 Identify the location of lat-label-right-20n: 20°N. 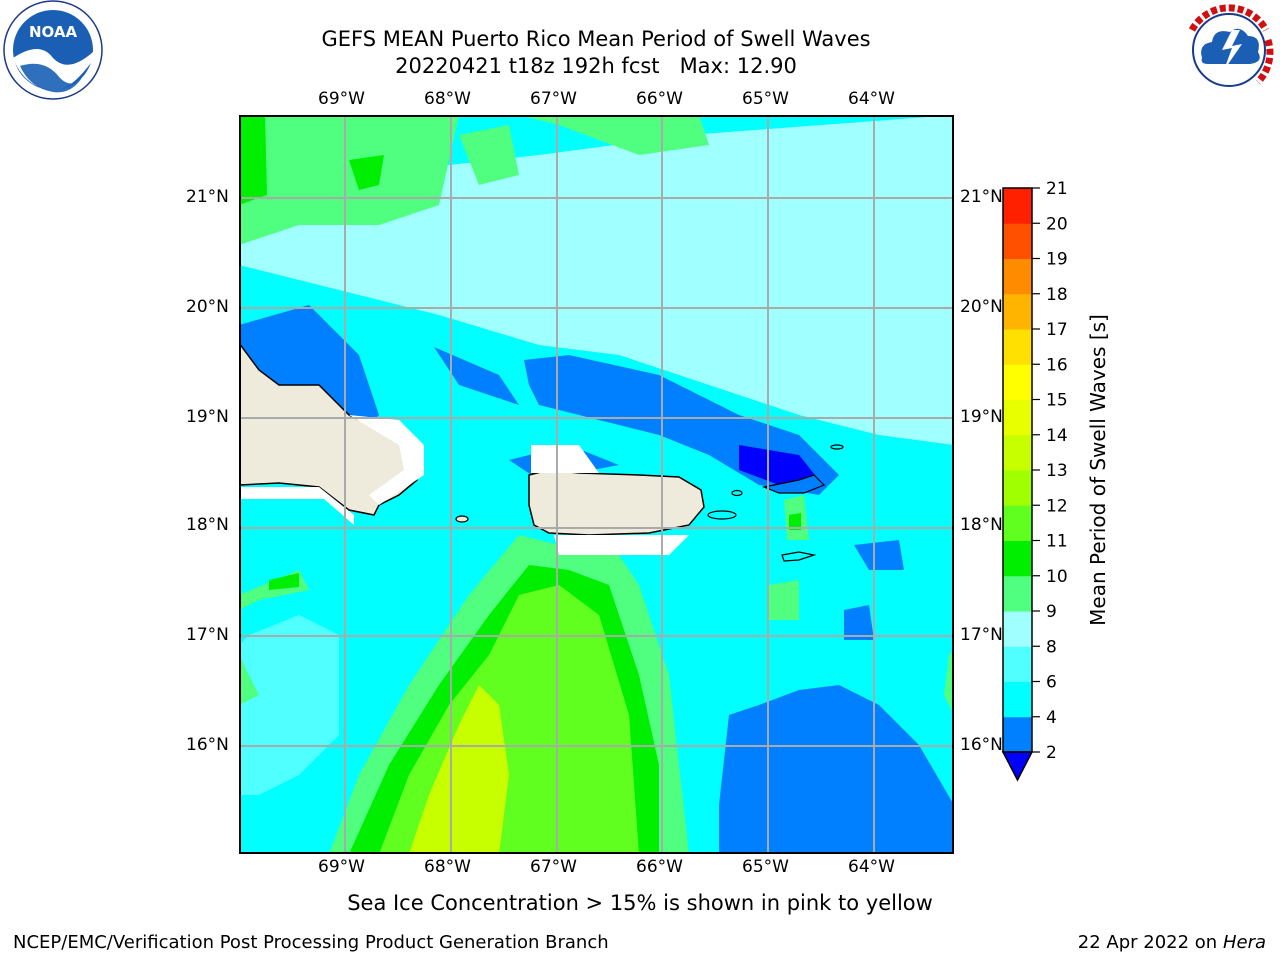
(981, 307).